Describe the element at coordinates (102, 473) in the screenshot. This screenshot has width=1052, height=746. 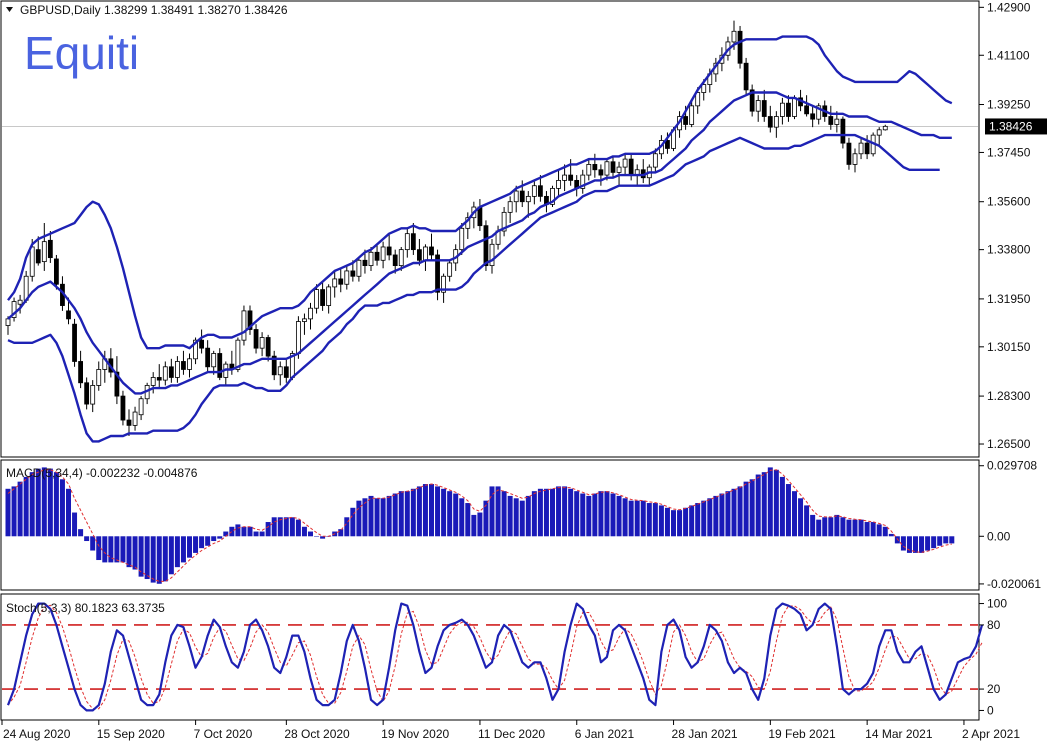
I see `macd-label: MACD(5,34,4) -0.002232 -0.004876` at that location.